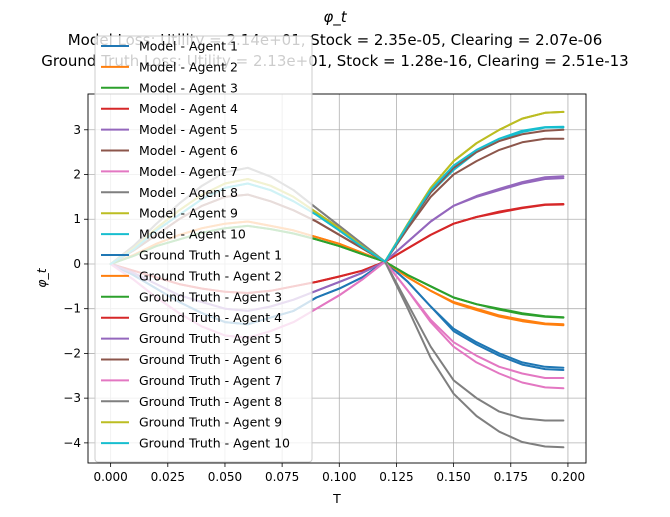 The image size is (670, 517). Describe the element at coordinates (210, 255) in the screenshot. I see `legend-label: Ground Truth - Agent 1` at that location.